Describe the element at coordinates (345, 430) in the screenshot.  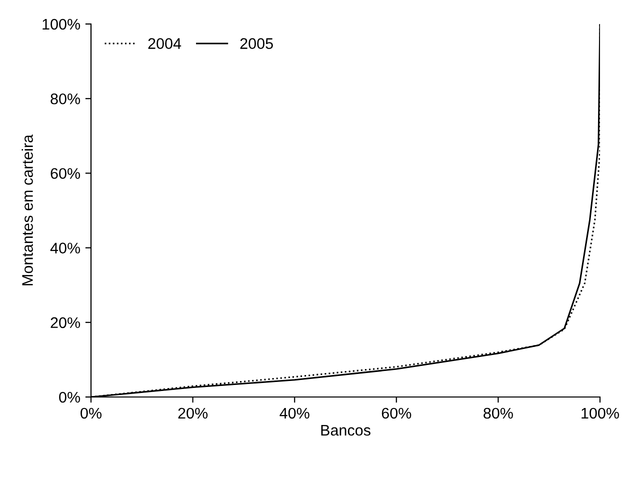
I see `x-axis-title: Bancos` at that location.